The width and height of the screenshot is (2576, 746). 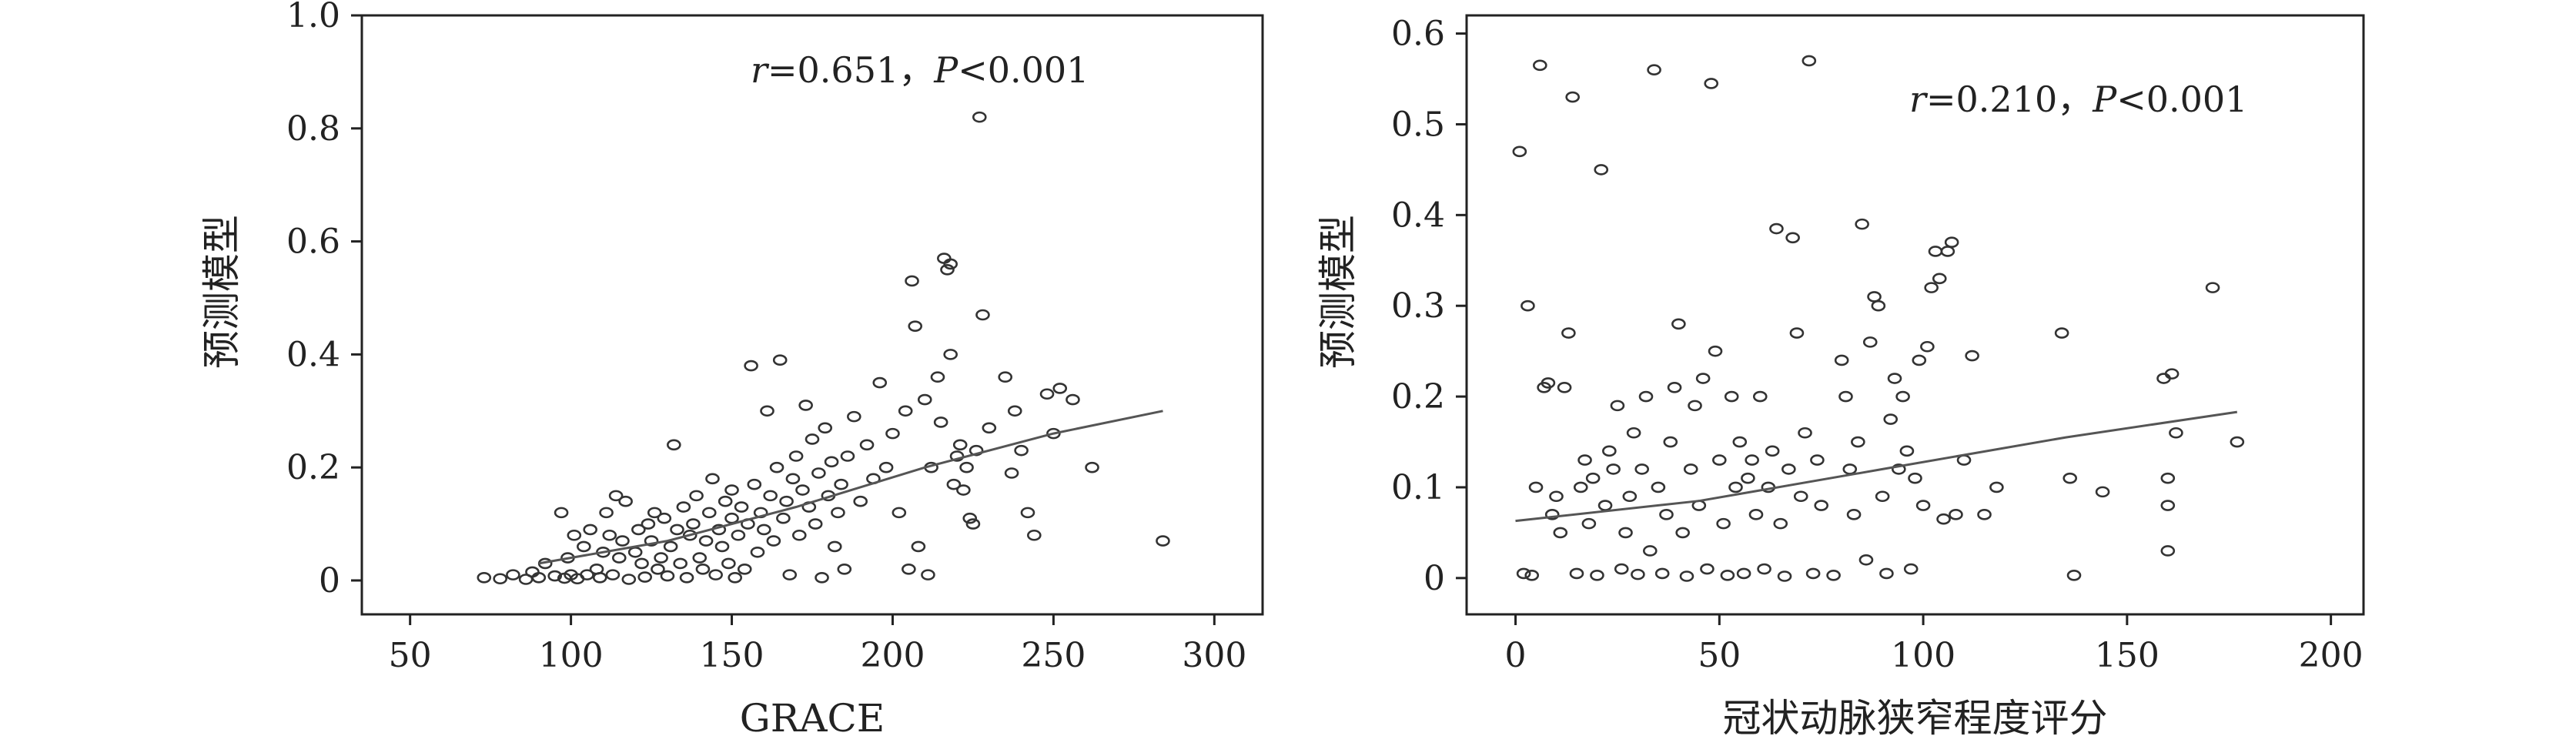 I want to click on y-tick-label: 0.4, so click(x=313, y=354).